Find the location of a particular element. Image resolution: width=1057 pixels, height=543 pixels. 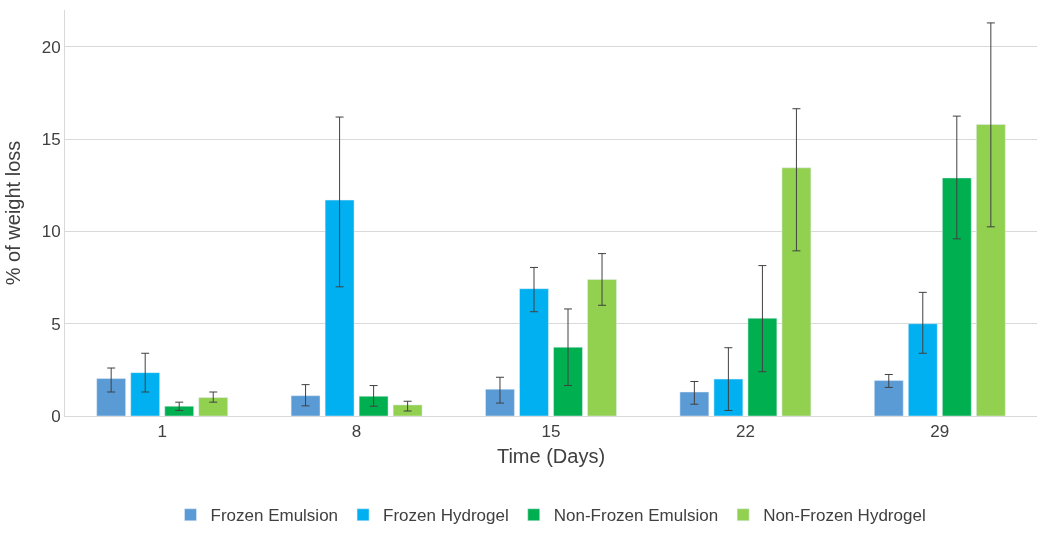

x-tick-label: 1 is located at coordinates (162, 432).